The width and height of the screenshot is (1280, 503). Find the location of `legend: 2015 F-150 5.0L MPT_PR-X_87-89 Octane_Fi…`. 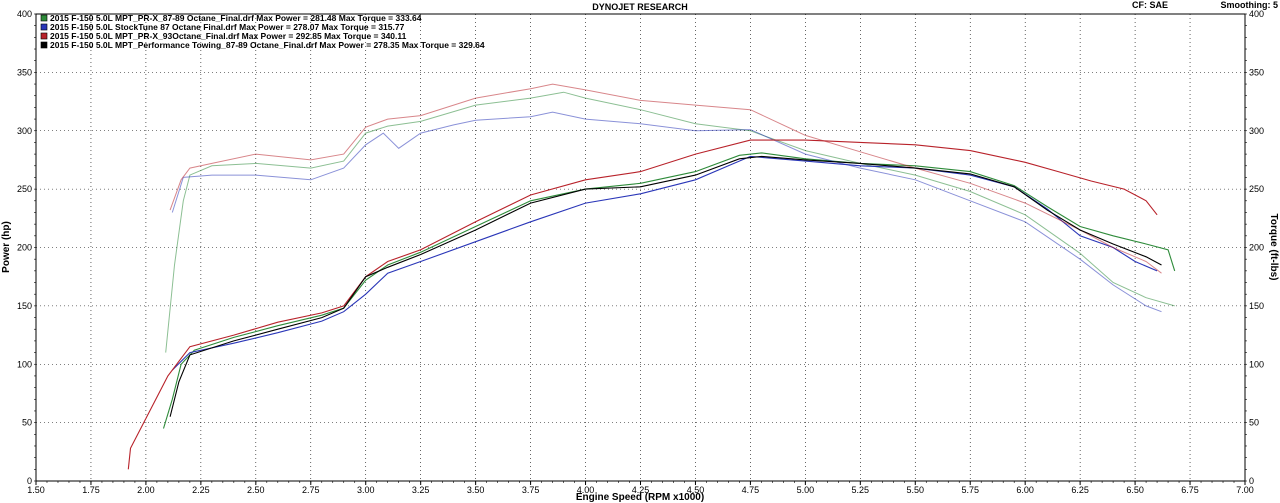

legend: 2015 F-150 5.0L MPT_PR-X_87-89 Octane_Fi… is located at coordinates (262, 31).